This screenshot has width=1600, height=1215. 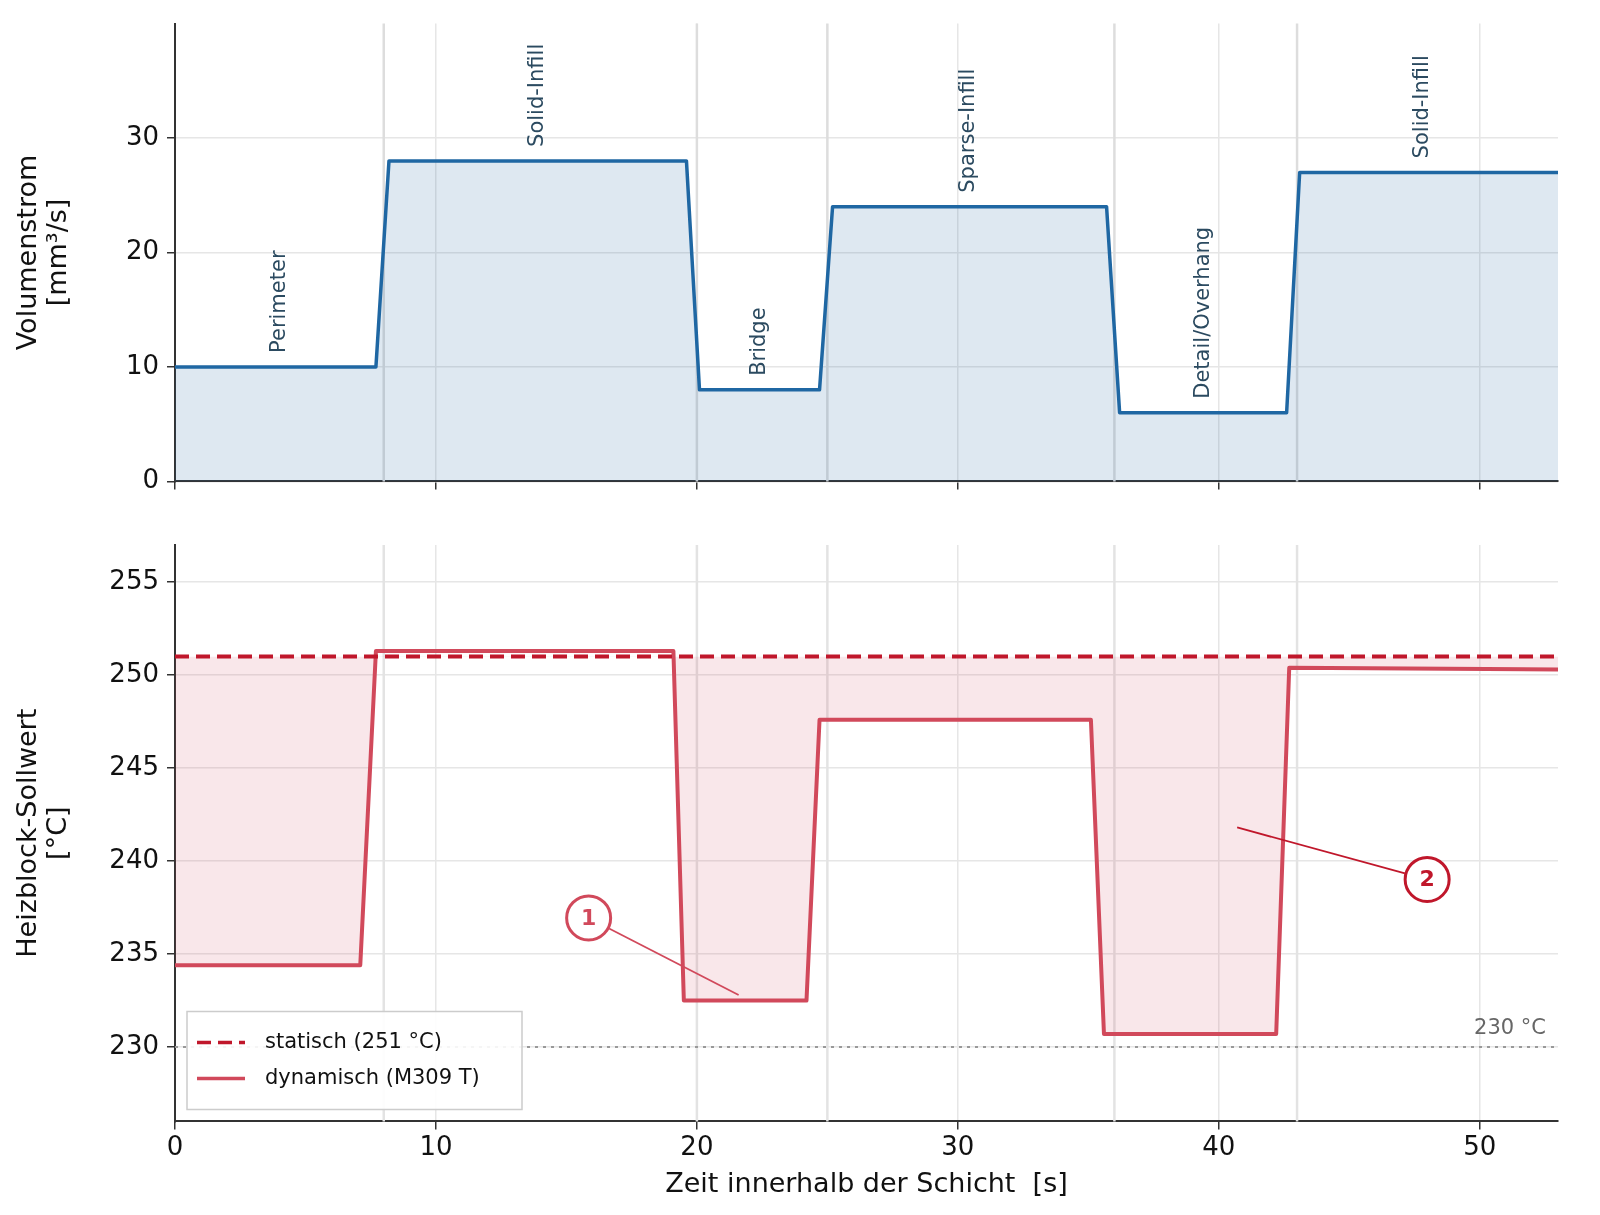 I want to click on x-tick-label: 0, so click(x=175, y=1145).